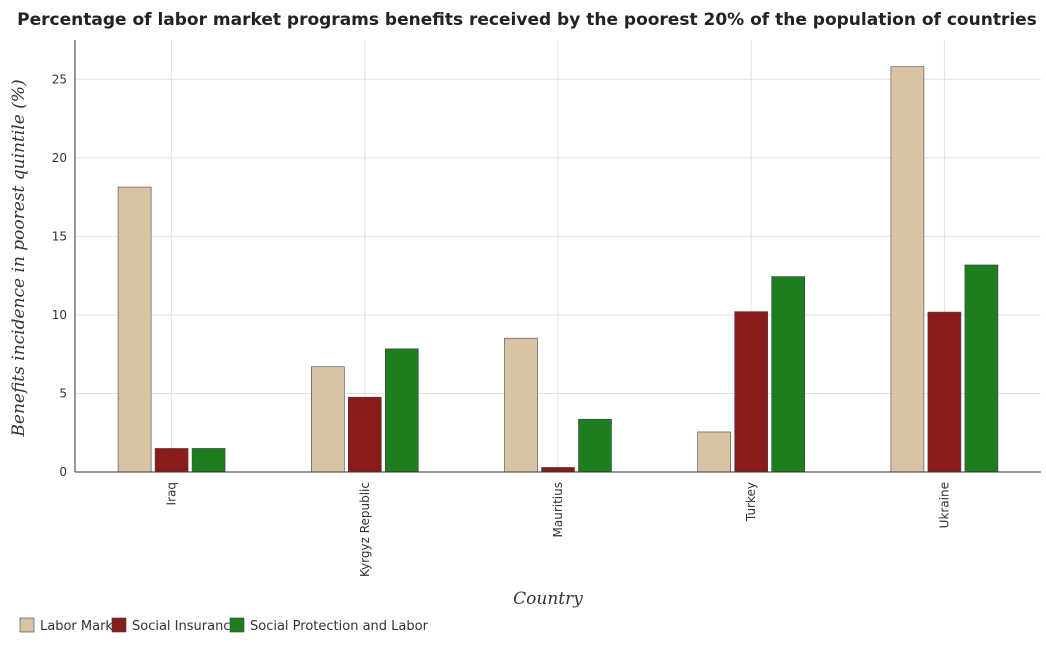 The image size is (1046, 650). What do you see at coordinates (751, 502) in the screenshot?
I see `x-tick-label: Turkey` at bounding box center [751, 502].